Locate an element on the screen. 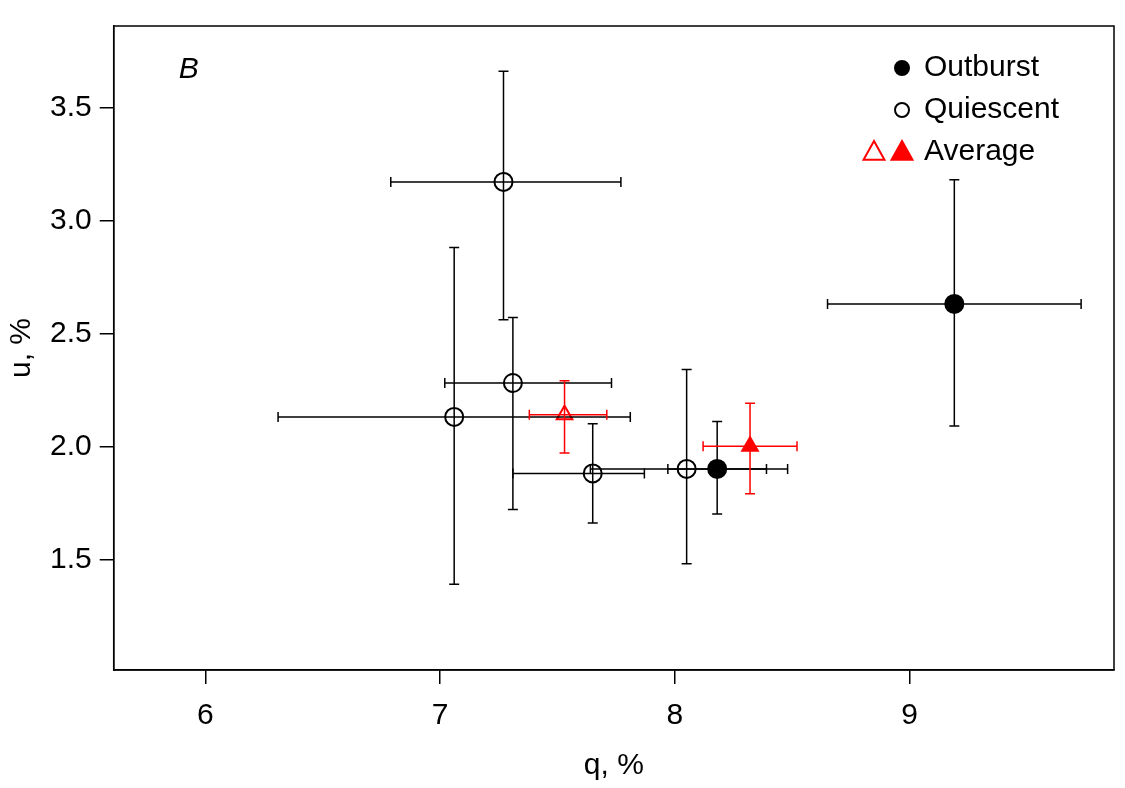  x-tick-label: 8 is located at coordinates (675, 714).